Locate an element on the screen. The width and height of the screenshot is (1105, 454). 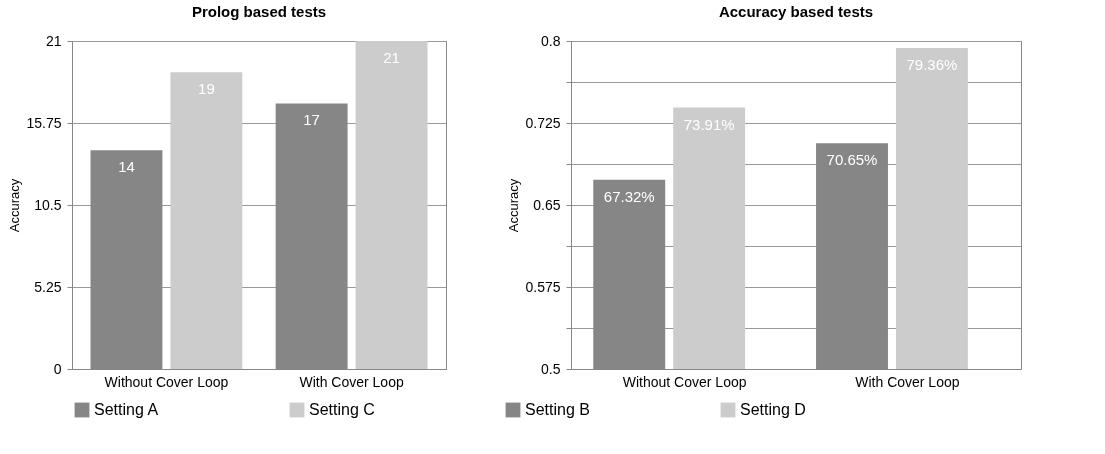
y-tick-label: 0 is located at coordinates (57, 368).